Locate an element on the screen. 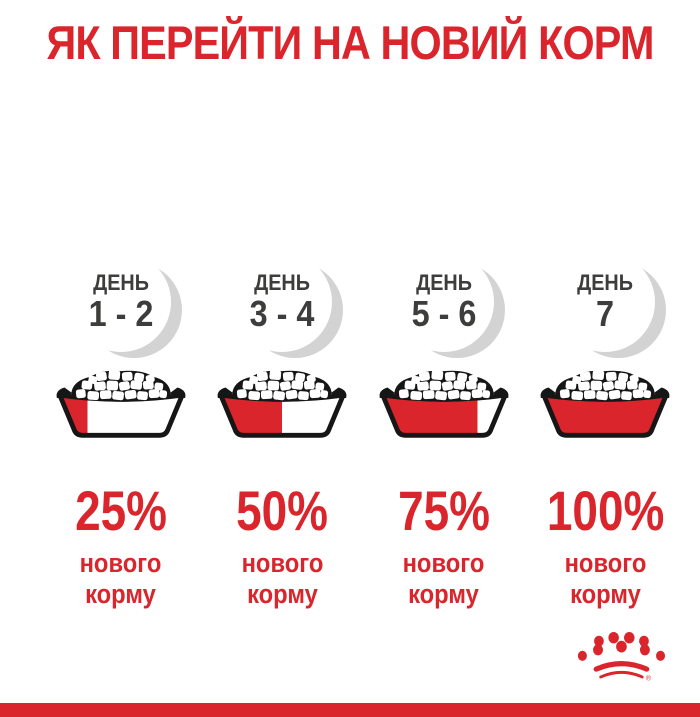 Image resolution: width=700 pixels, height=717 pixels. transition-step-3: ДЕНЬ 5 - 6 is located at coordinates (444, 430).